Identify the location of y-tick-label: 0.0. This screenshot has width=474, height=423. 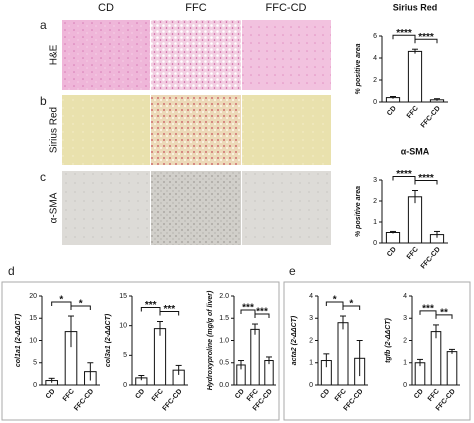
(224, 385).